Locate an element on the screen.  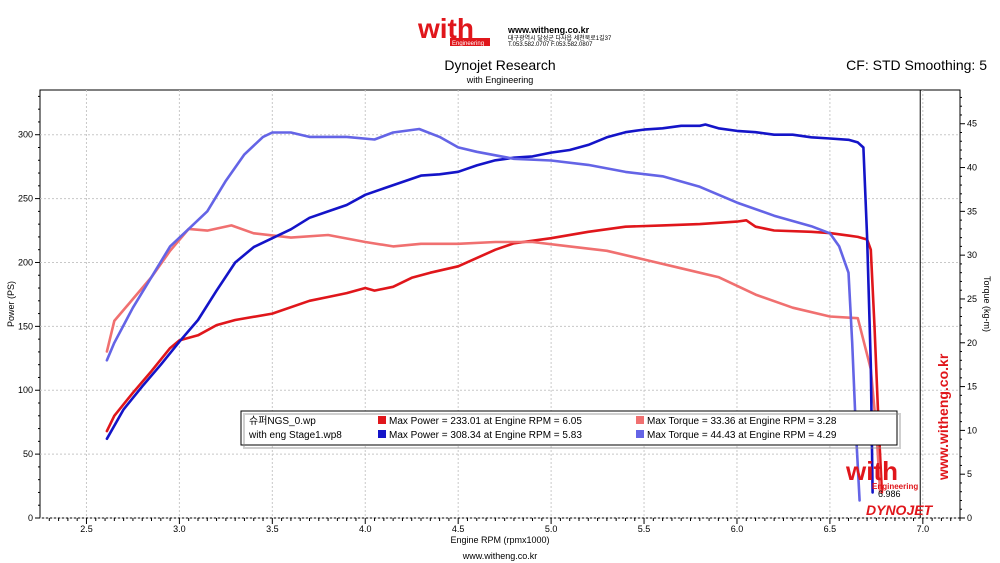
y-tick-label: 200 is located at coordinates (25, 262).